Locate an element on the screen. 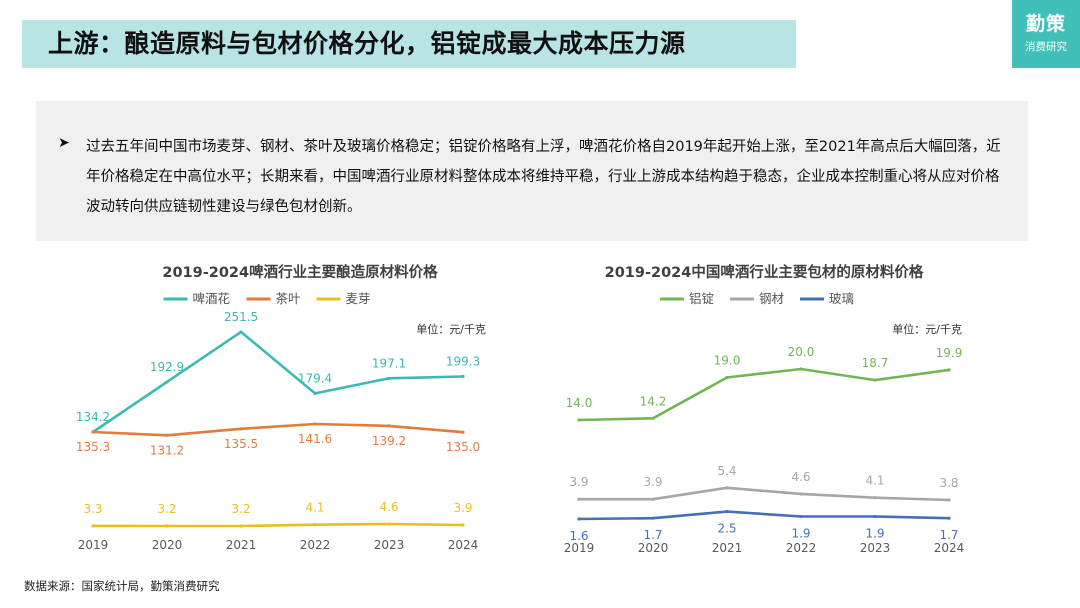 The image size is (1080, 608). chart2-series-1-point-2021 is located at coordinates (727, 377).